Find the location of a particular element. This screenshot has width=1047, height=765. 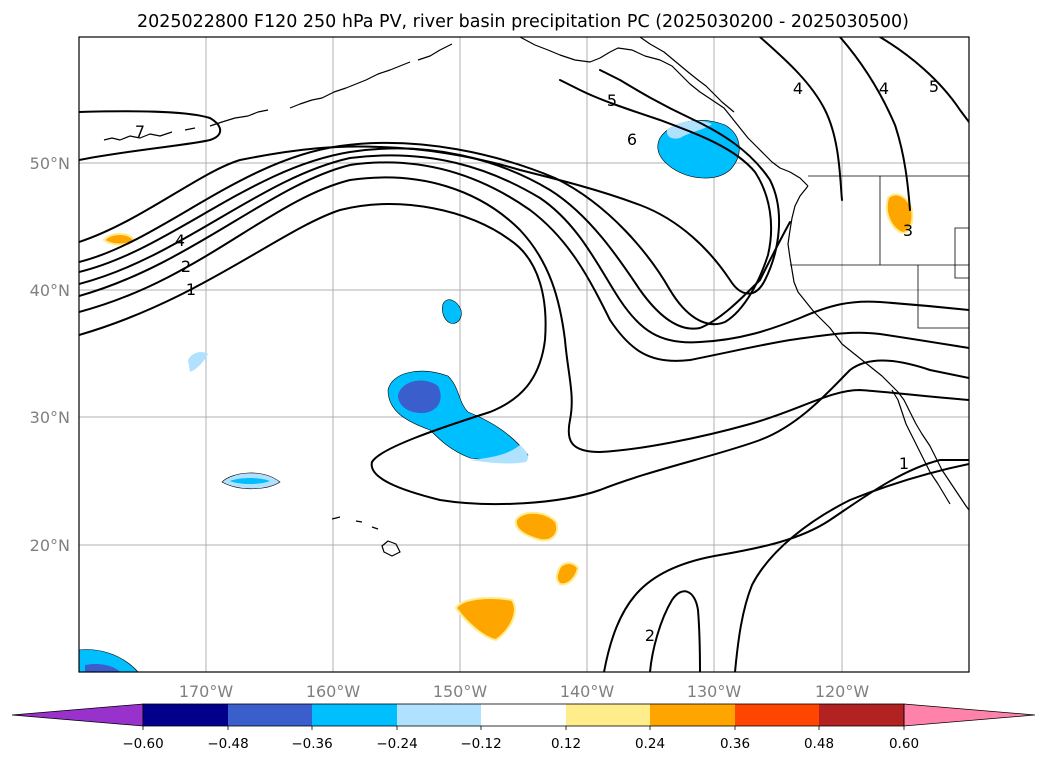

lat-label: 50°N is located at coordinates (50, 163).